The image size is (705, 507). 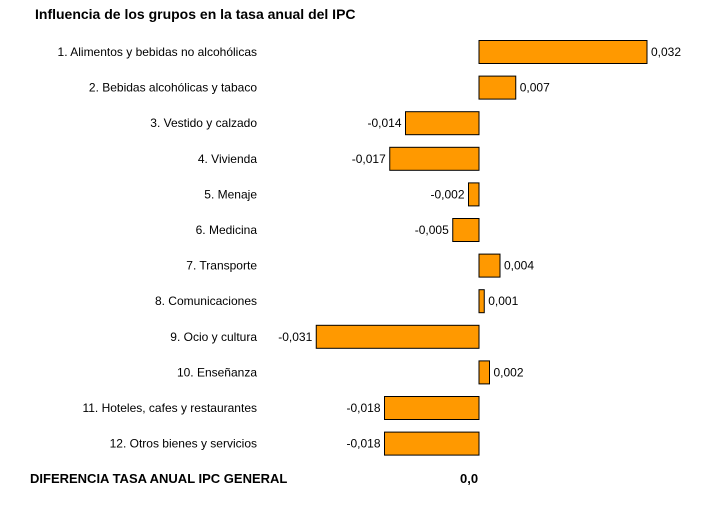 I want to click on category-label: 5. Menaje, so click(x=230, y=194).